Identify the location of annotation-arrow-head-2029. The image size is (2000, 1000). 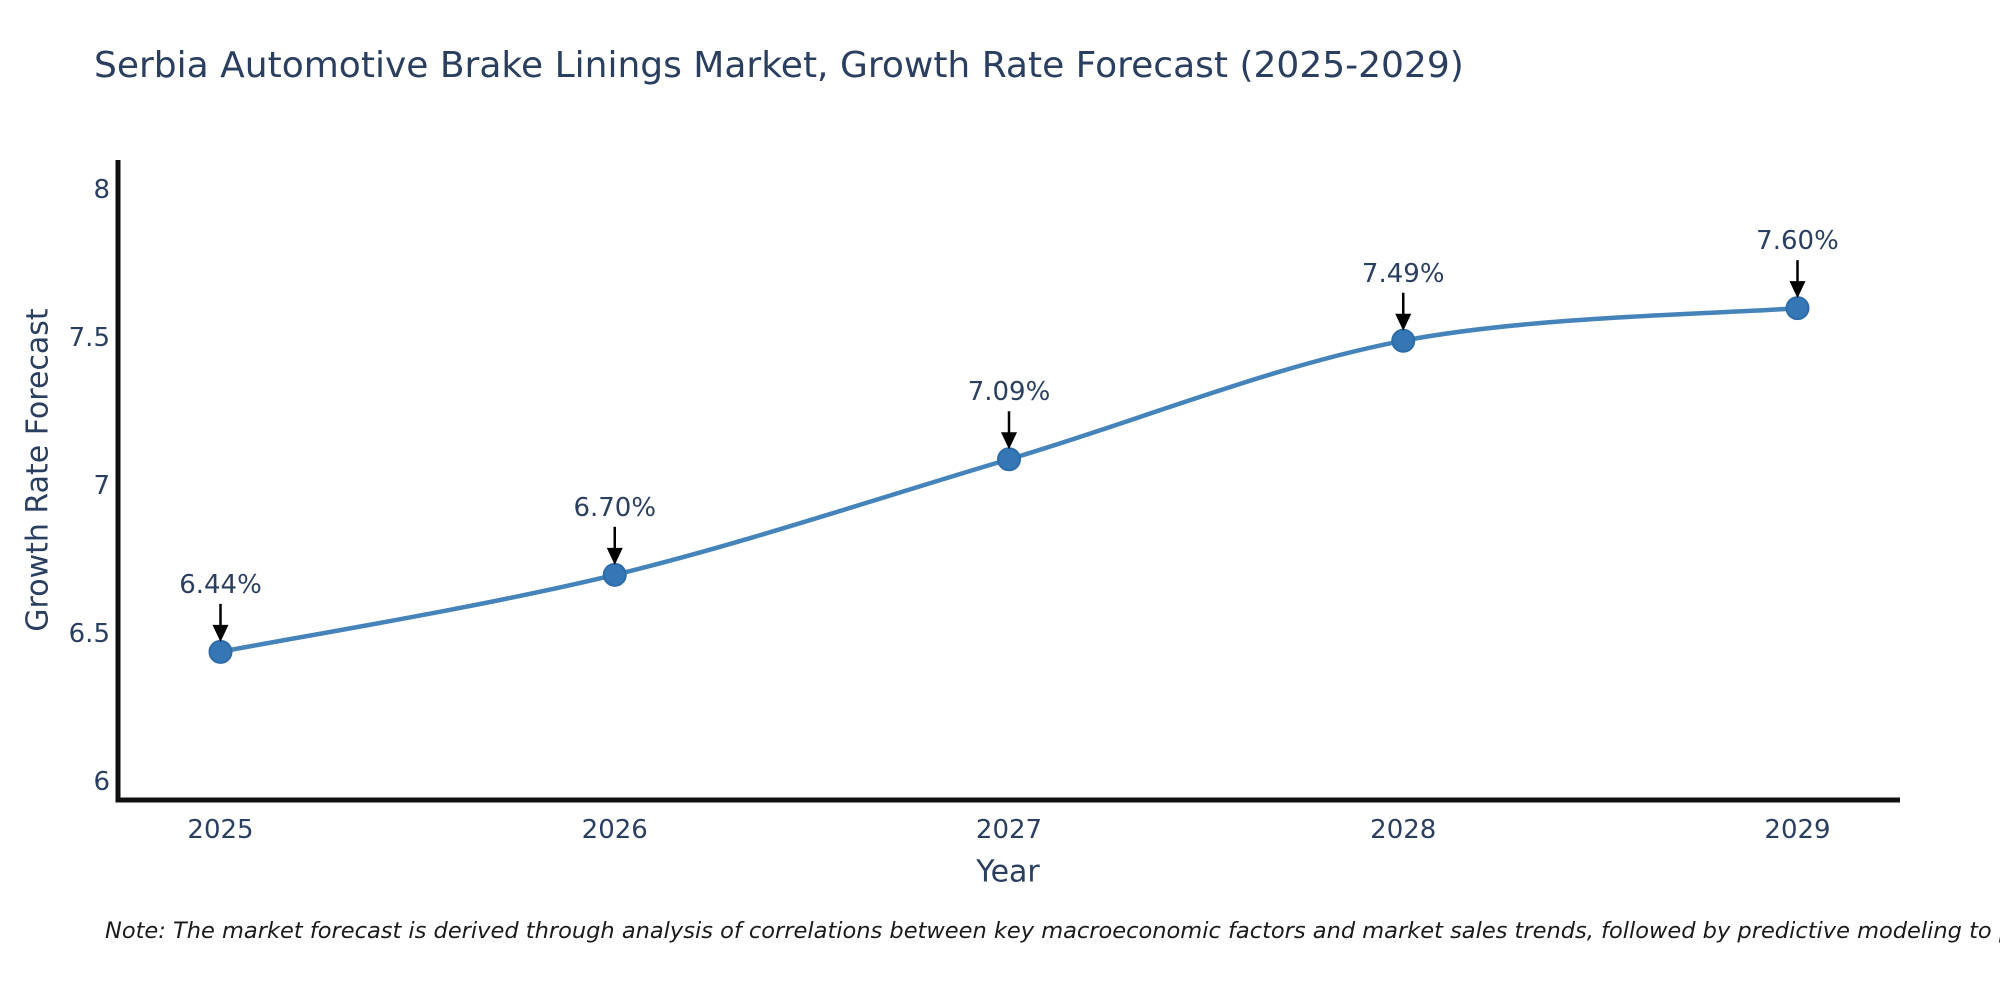
(1797, 290).